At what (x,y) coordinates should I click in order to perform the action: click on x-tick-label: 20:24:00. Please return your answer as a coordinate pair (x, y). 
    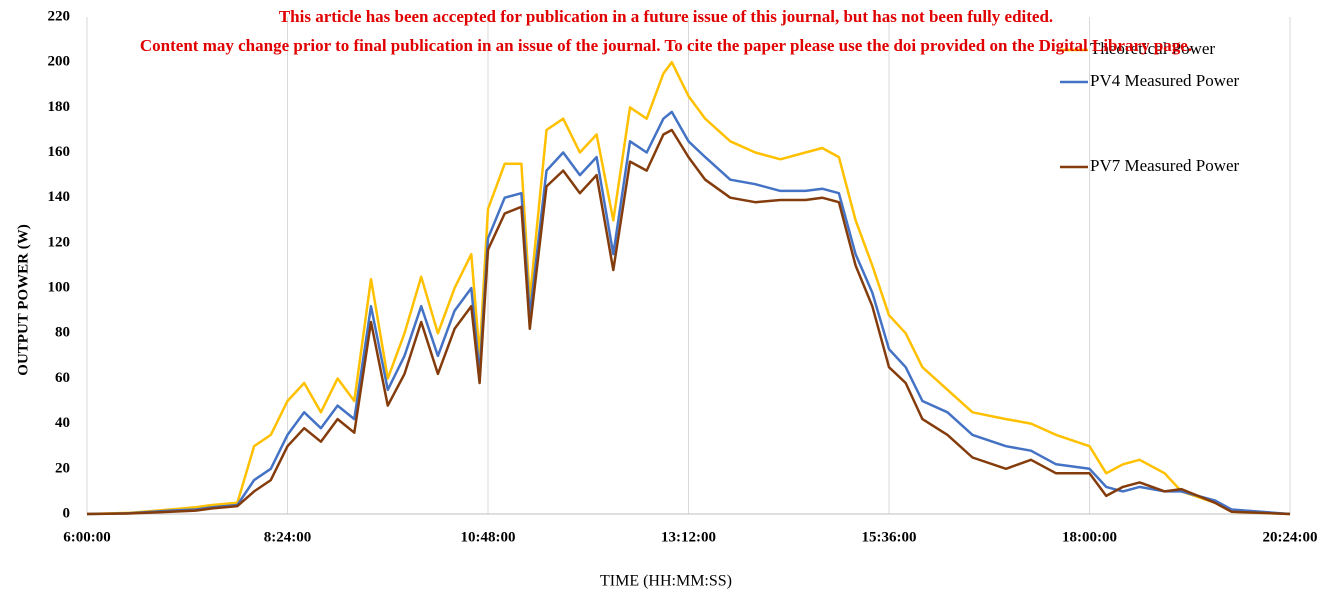
    Looking at the image, I should click on (1290, 537).